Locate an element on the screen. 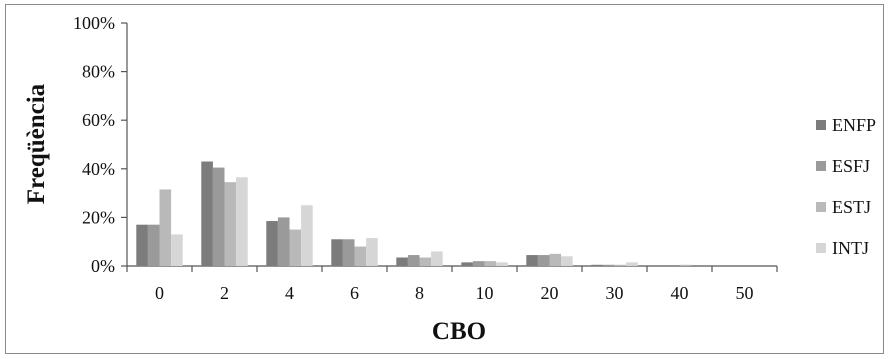 Image resolution: width=890 pixels, height=359 pixels. y-tick-label: 40% is located at coordinates (98, 169).